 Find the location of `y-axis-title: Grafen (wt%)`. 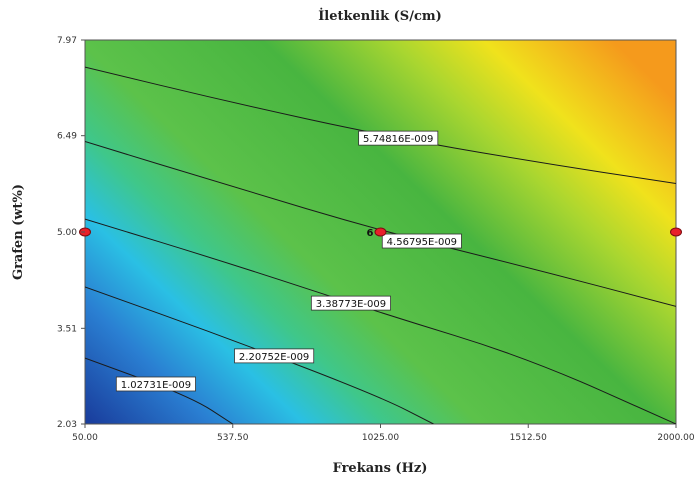

y-axis-title: Grafen (wt%) is located at coordinates (18, 232).